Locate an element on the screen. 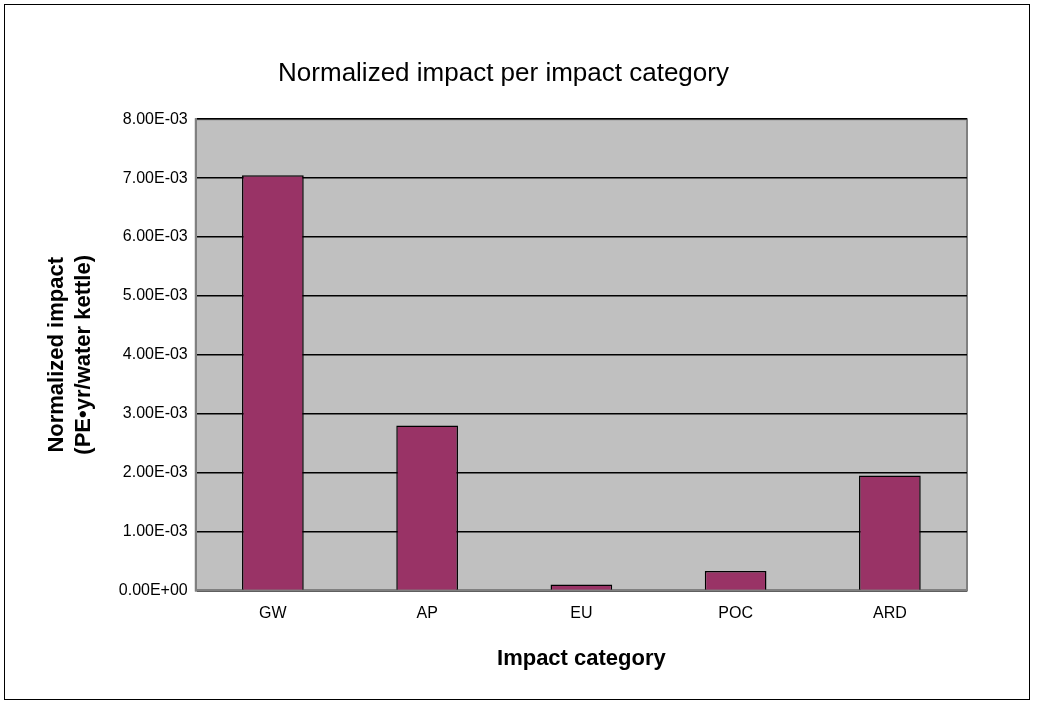 The width and height of the screenshot is (1037, 706). x-tick-label: AP is located at coordinates (427, 613).